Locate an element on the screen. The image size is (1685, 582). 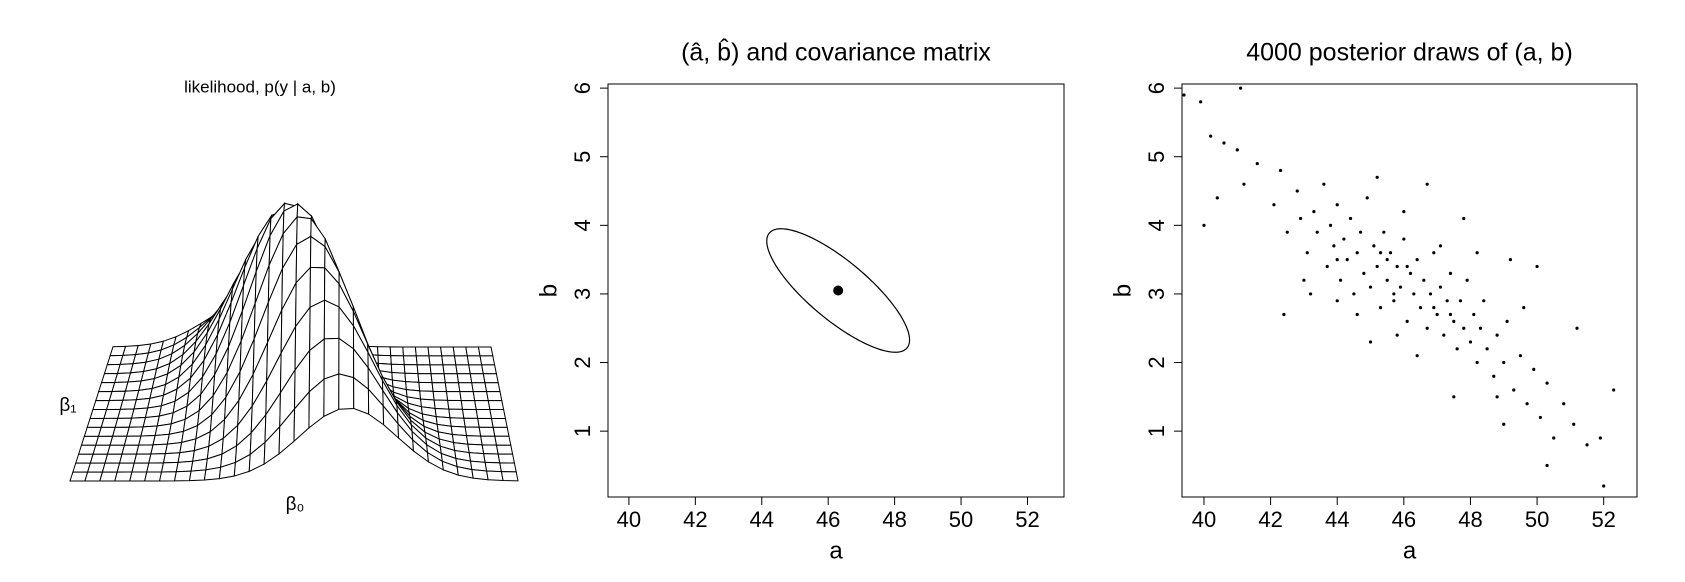
y-axis-label: b is located at coordinates (548, 290).